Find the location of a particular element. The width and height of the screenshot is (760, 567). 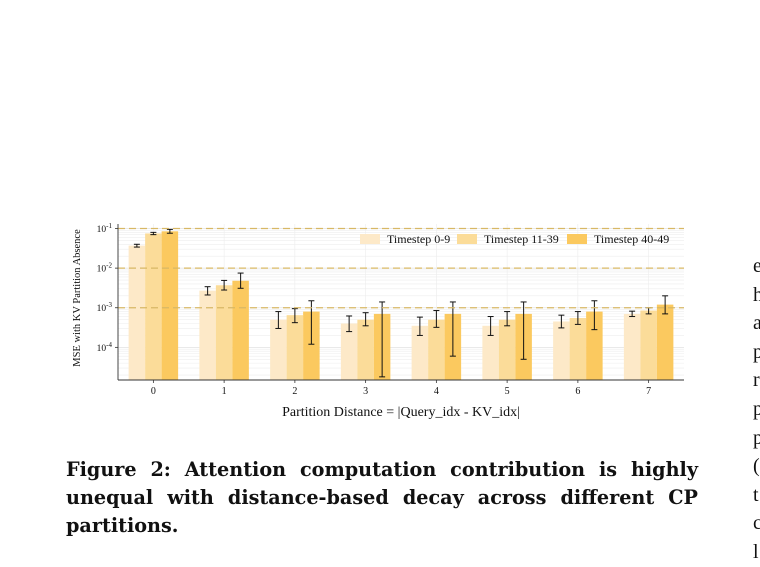

right-column-fragment: r is located at coordinates (756, 380).